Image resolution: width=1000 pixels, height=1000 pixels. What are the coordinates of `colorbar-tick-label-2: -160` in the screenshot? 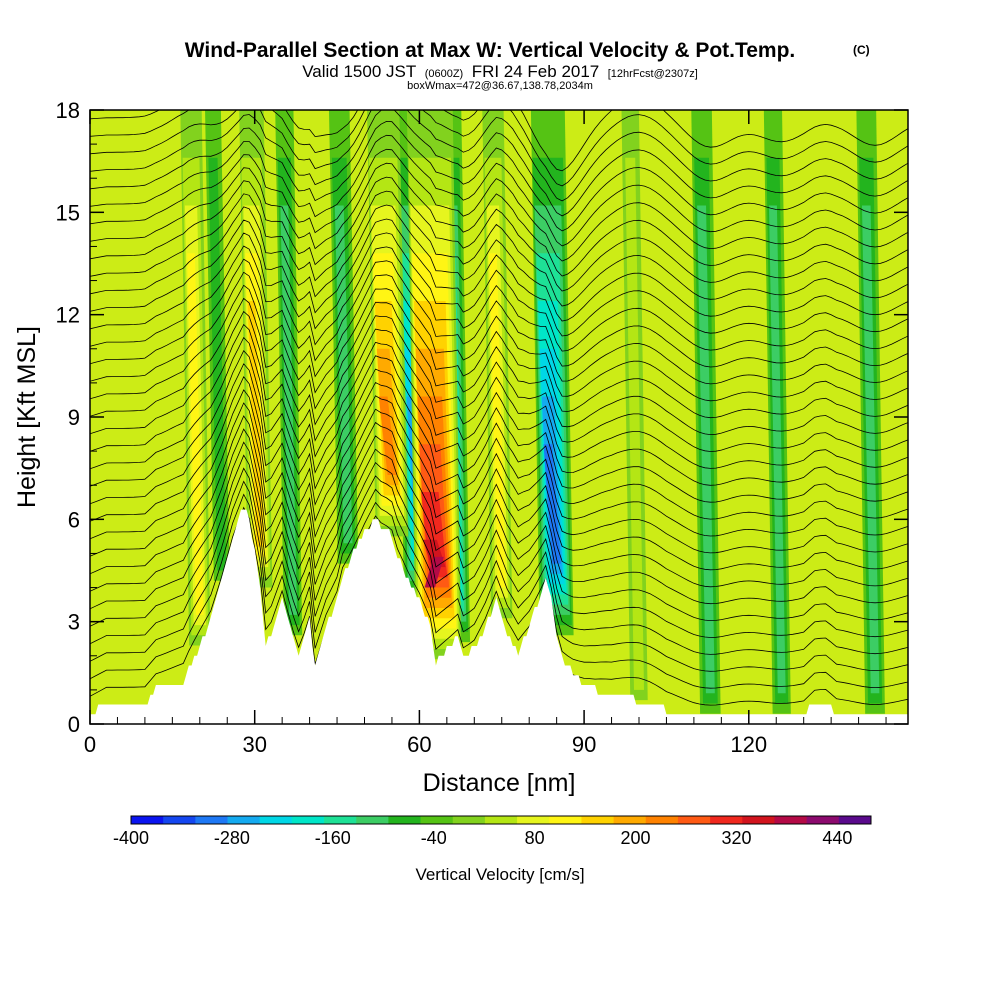 It's located at (333, 838).